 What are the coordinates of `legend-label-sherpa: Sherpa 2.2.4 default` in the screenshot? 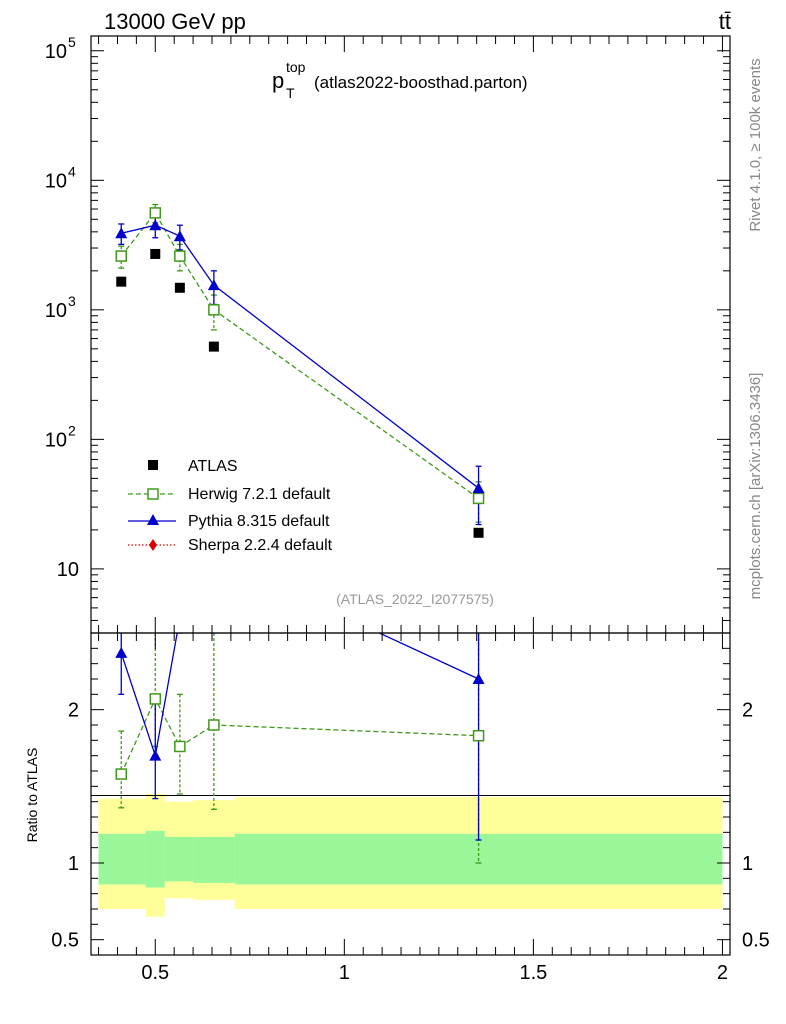 It's located at (260, 545).